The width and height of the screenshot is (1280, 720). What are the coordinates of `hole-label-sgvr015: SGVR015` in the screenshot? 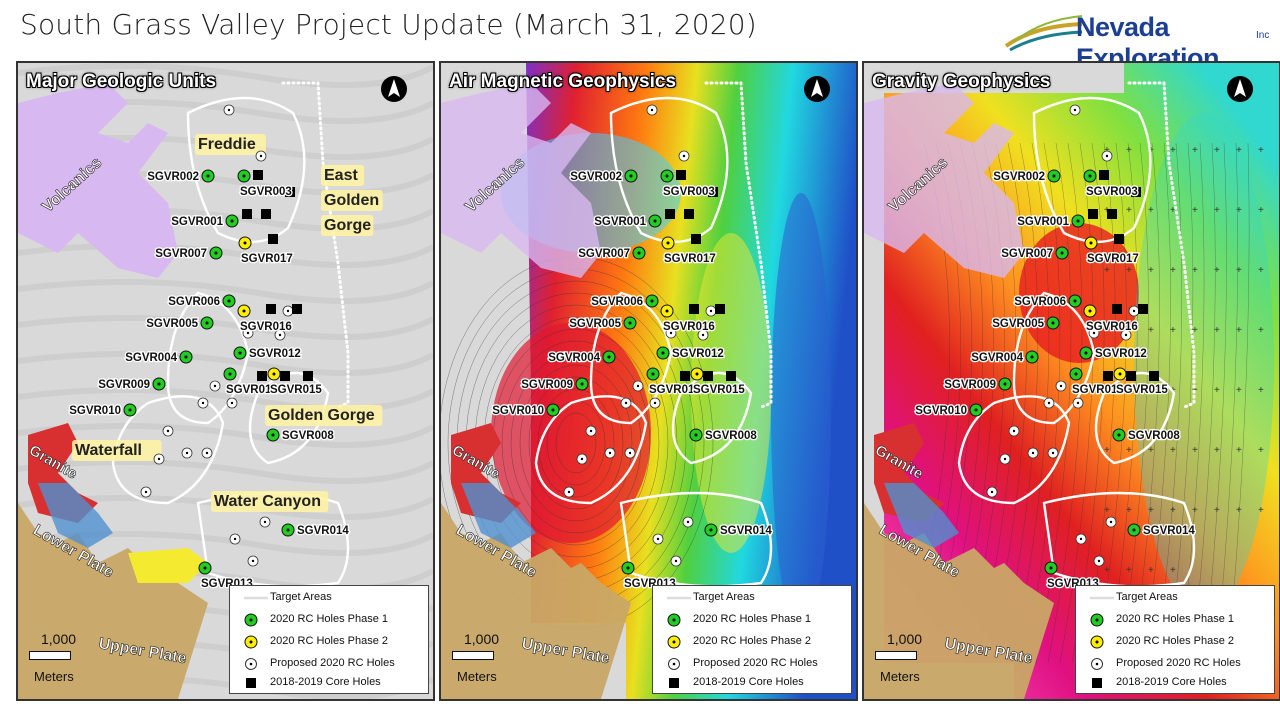 It's located at (719, 390).